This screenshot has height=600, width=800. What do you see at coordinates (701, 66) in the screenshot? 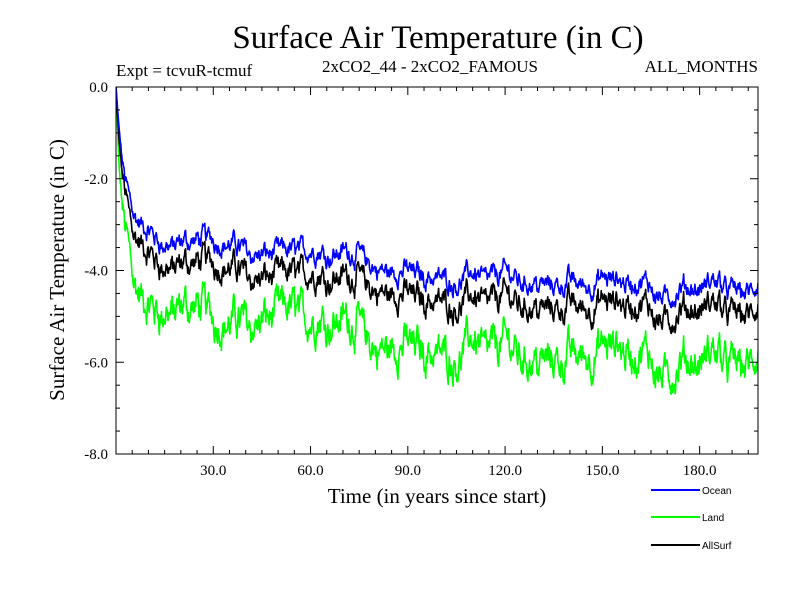
I see `chart-subtitle-right: ALL_MONTHS` at bounding box center [701, 66].